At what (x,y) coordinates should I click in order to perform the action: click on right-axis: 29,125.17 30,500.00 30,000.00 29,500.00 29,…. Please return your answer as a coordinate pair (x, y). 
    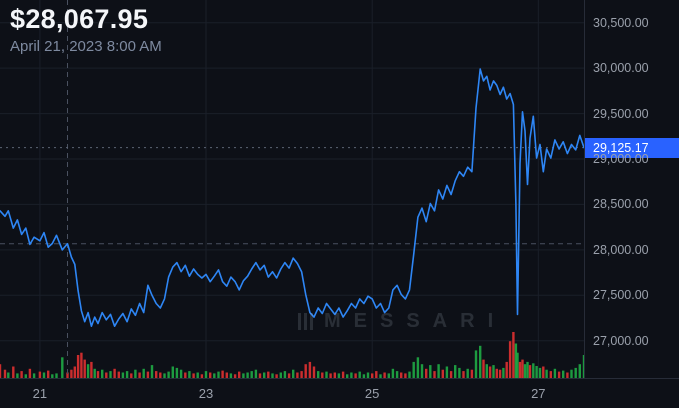
    Looking at the image, I should click on (631, 189).